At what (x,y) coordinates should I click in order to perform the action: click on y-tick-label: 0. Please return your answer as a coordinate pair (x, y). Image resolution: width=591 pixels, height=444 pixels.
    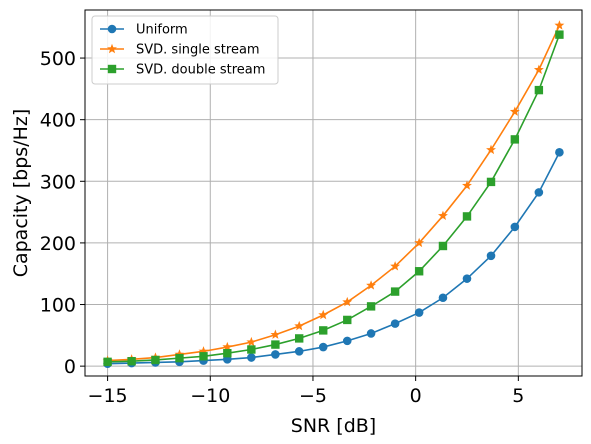
    Looking at the image, I should click on (70, 367).